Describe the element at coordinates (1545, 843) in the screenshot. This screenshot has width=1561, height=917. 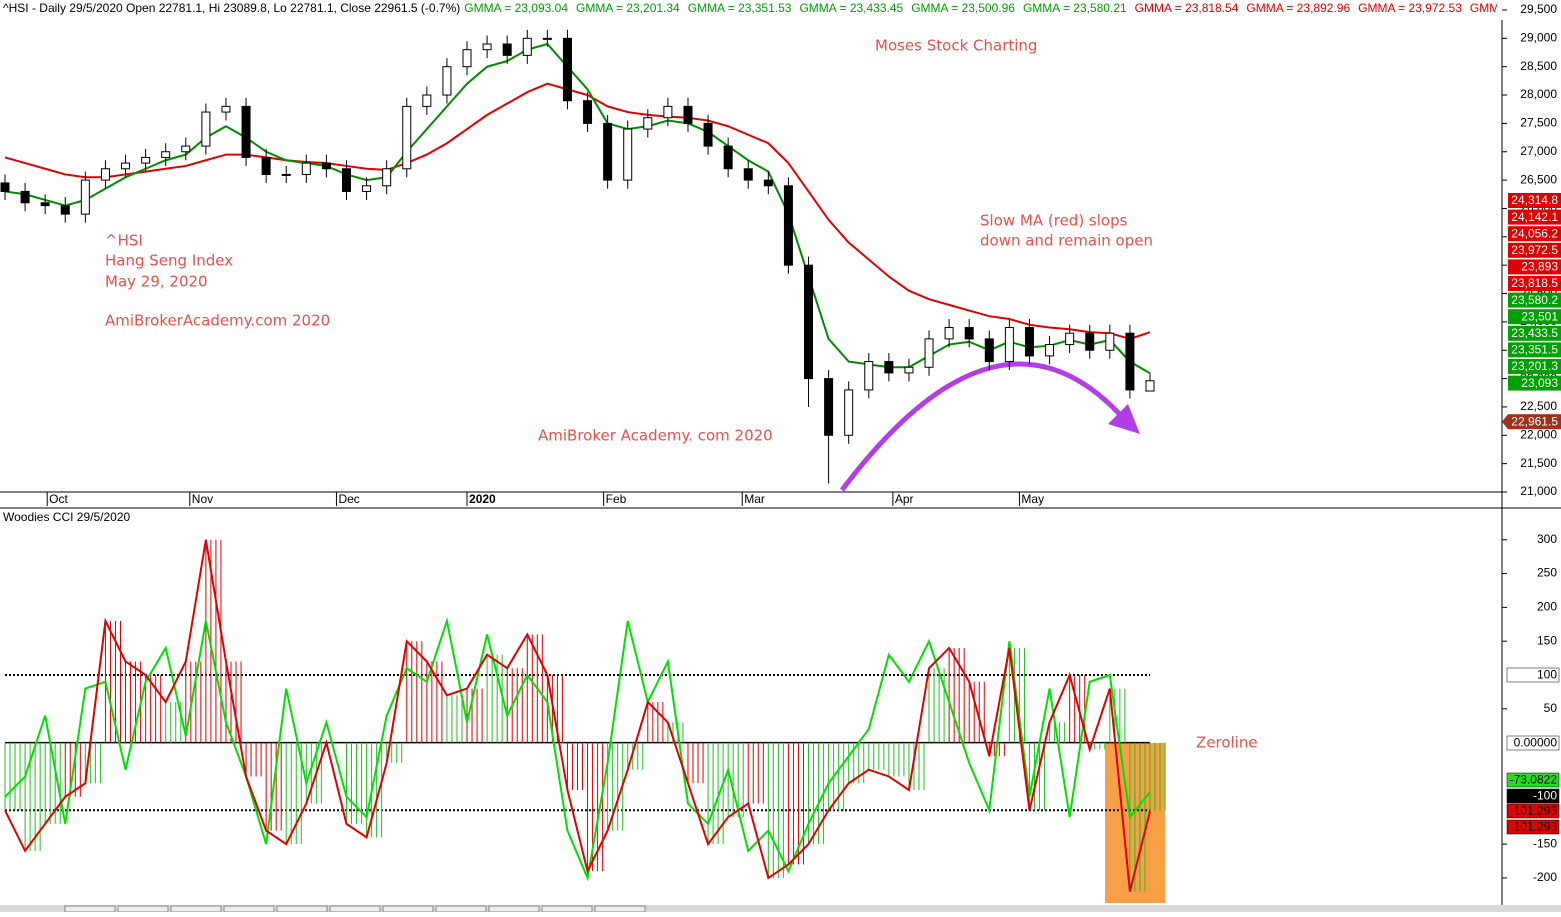
I see `y-tick-label: -150` at that location.